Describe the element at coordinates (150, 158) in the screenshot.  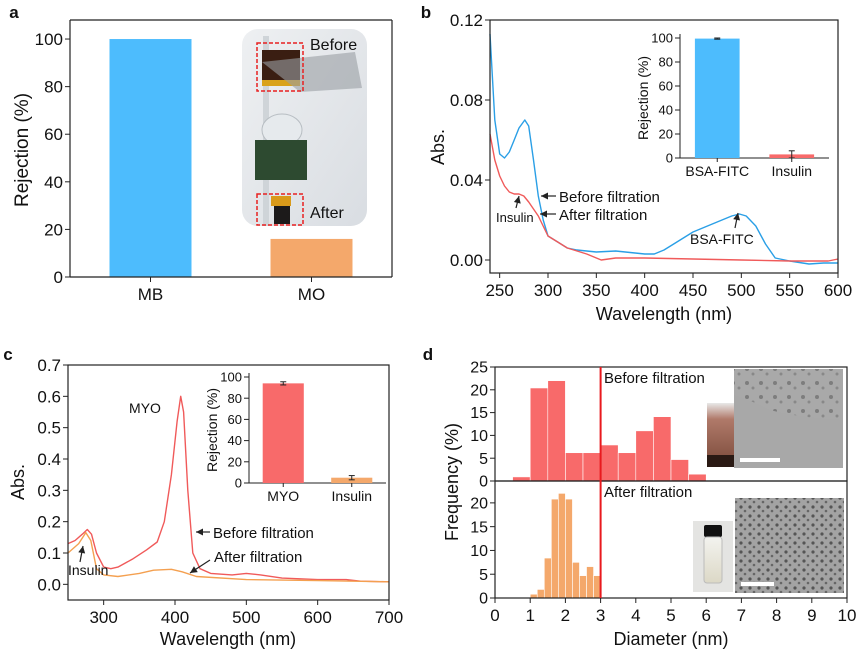
I see `bar-mb` at that location.